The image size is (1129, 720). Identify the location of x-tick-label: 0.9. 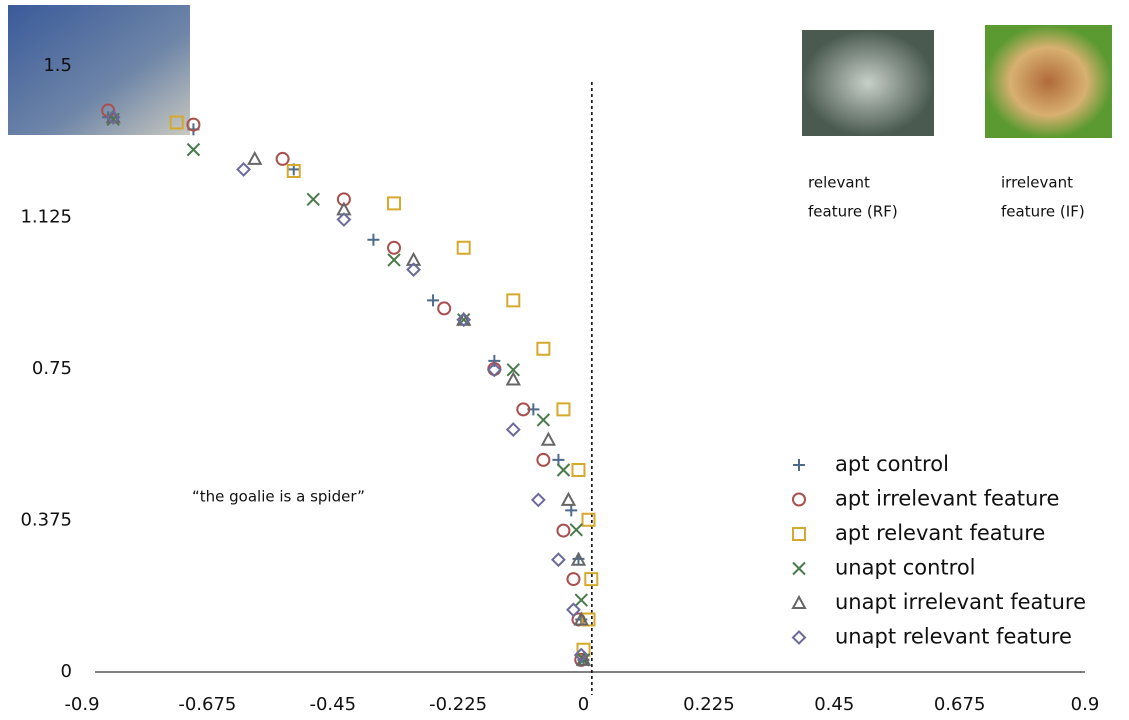
(1085, 704).